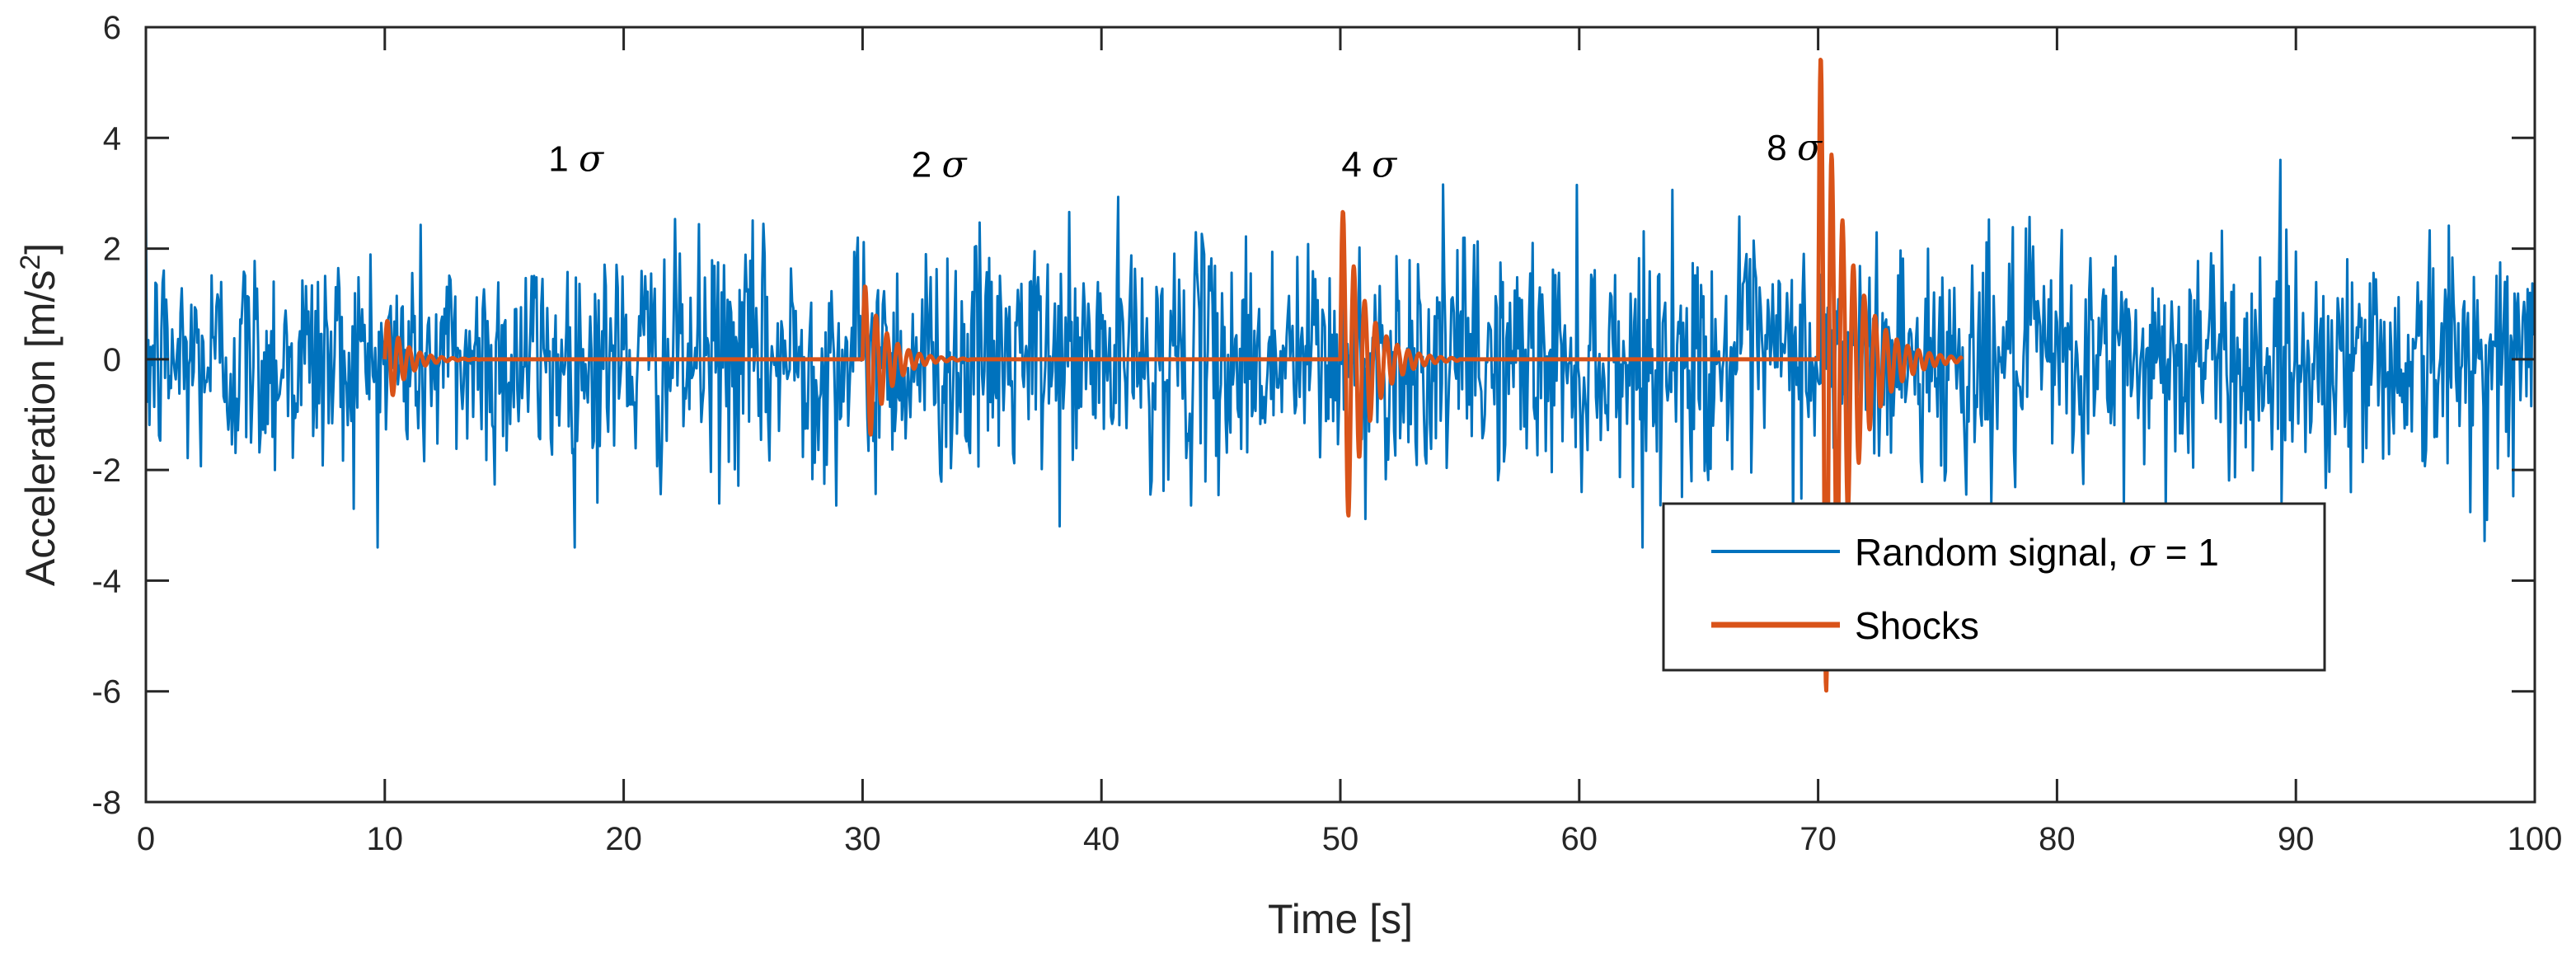 This screenshot has height=957, width=2576. Describe the element at coordinates (385, 839) in the screenshot. I see `x-tick-label: 10` at that location.